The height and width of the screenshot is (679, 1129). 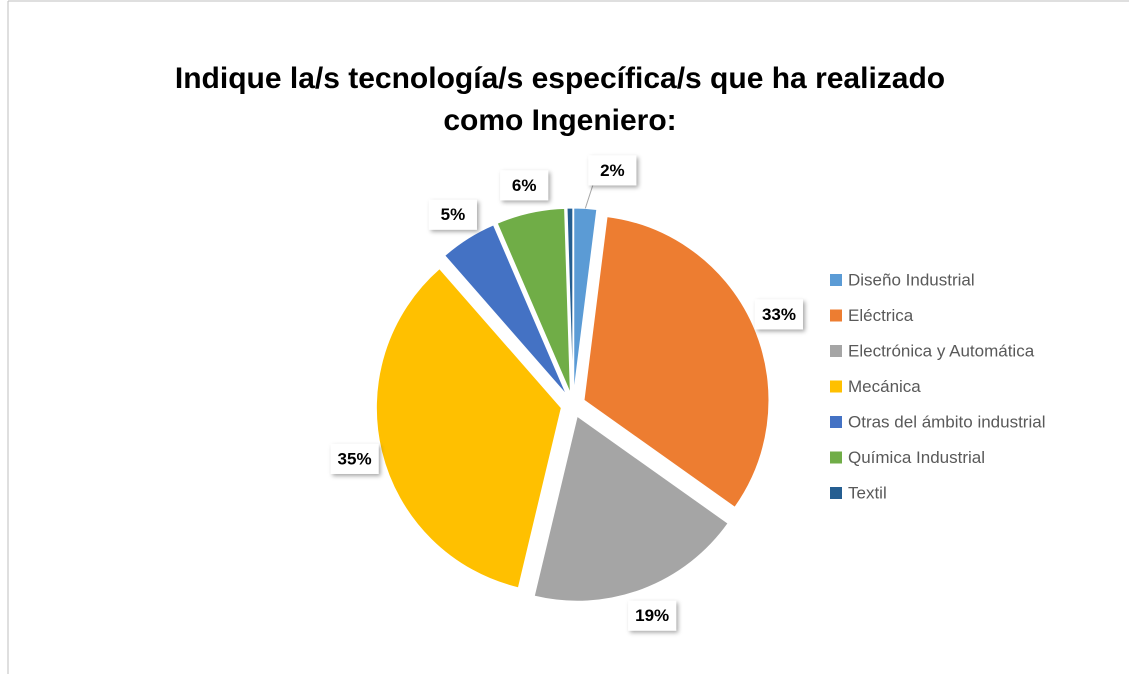 I want to click on data-label: 6%, so click(x=524, y=185).